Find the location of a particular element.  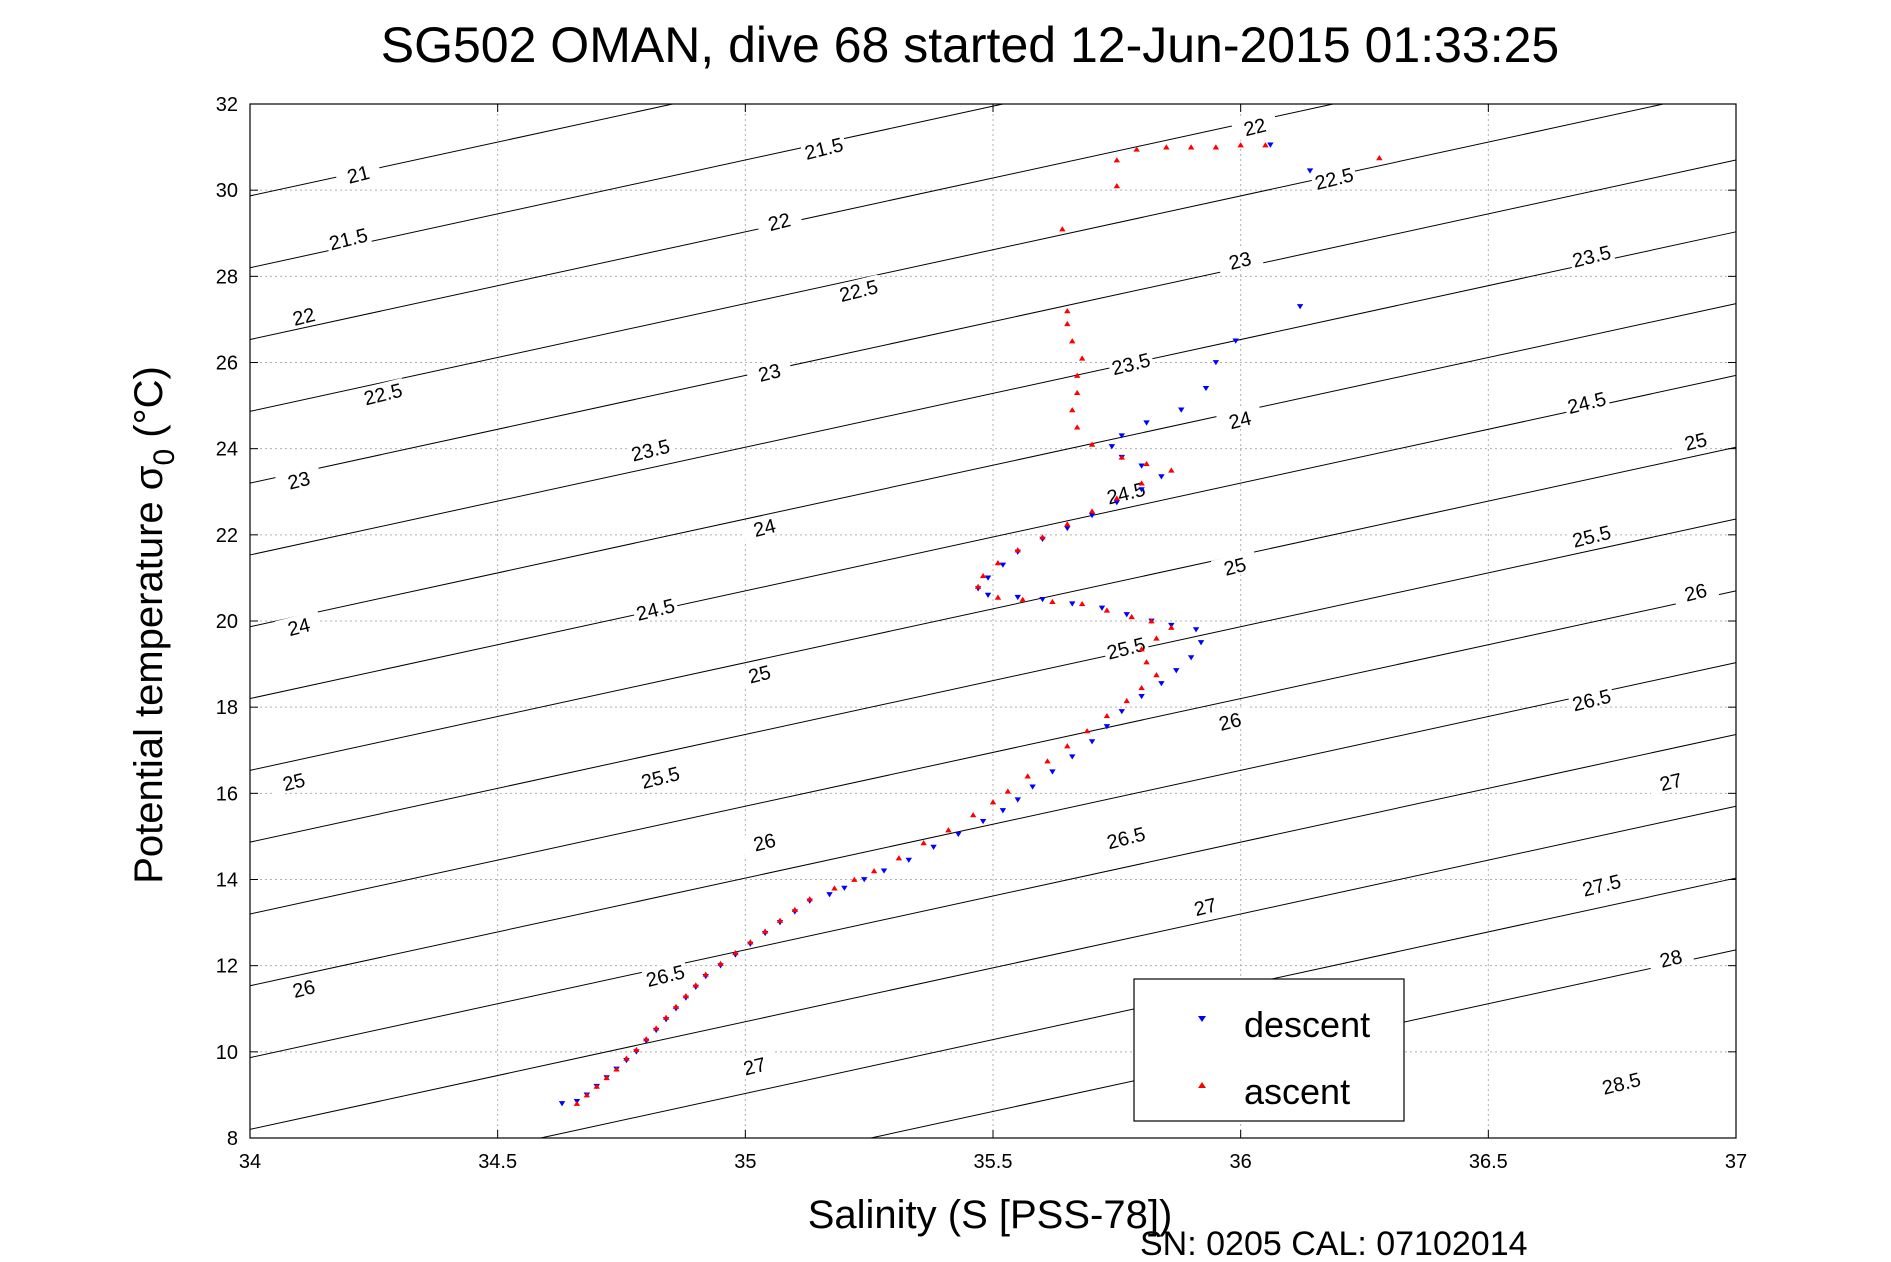

density-contour-label: 23 is located at coordinates (769, 371).